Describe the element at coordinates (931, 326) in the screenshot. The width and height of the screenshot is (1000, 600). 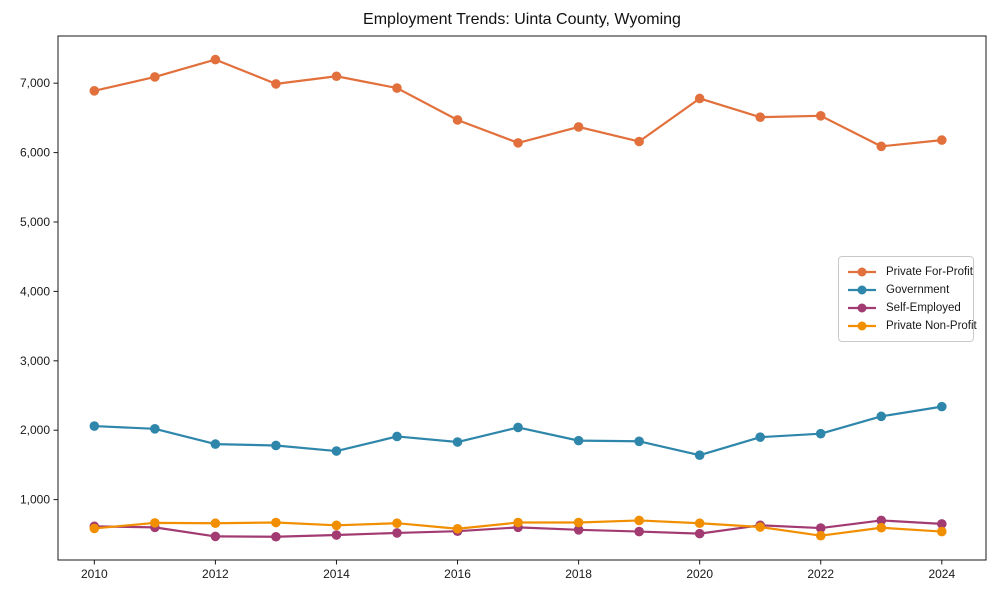
I see `legend-label: Private Non-Profit` at that location.